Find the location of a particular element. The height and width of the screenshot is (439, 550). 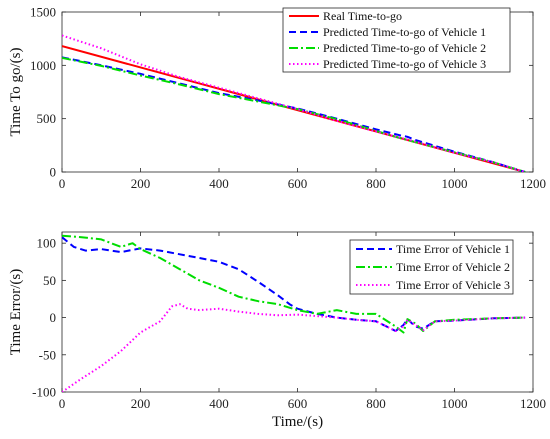

bottom-x-axis-label: Time/(s) is located at coordinates (297, 422).